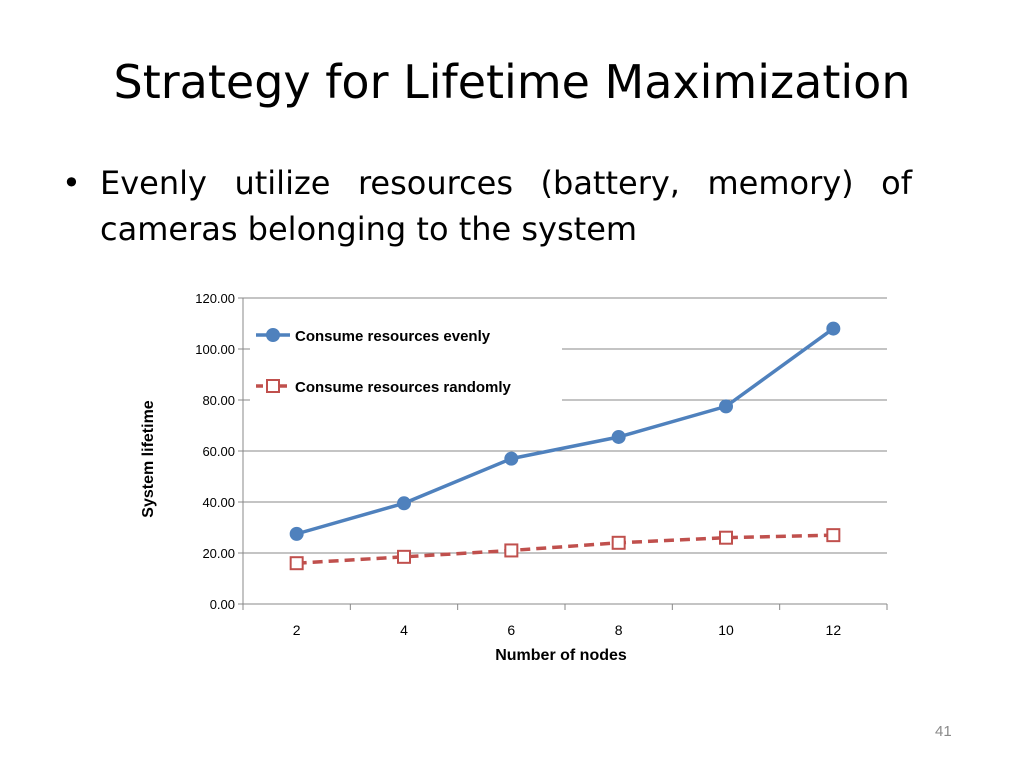  What do you see at coordinates (406, 362) in the screenshot?
I see `legend-box` at bounding box center [406, 362].